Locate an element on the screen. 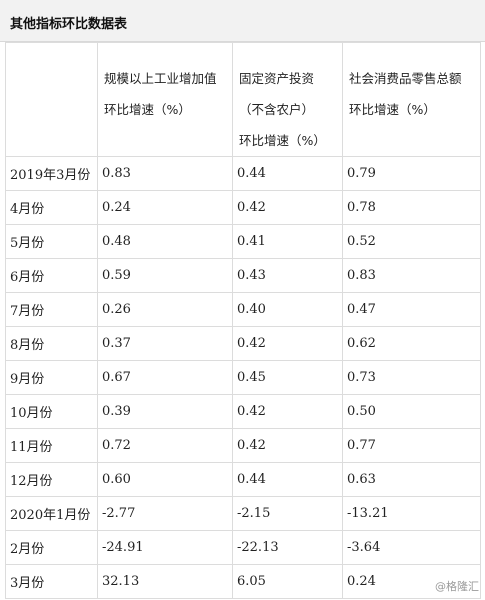 The image size is (485, 600). value-cell: 0.73 is located at coordinates (411, 377).